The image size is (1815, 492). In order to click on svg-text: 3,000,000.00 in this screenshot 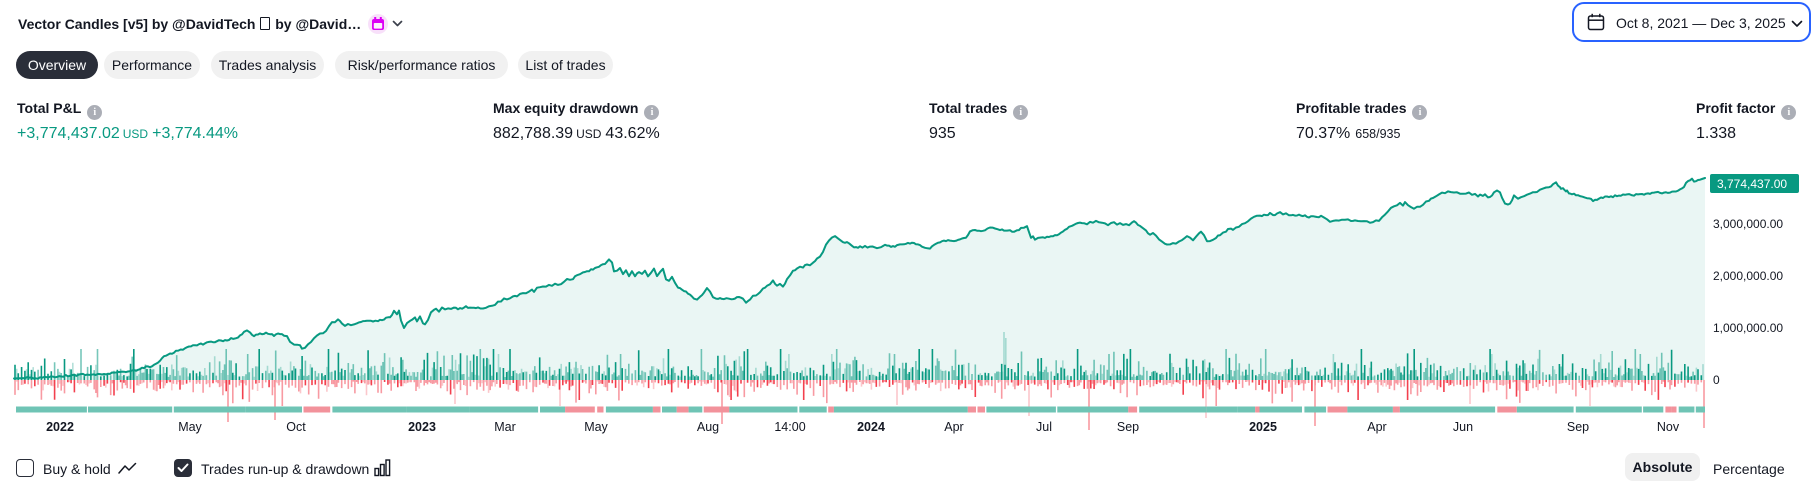, I will do `click(1748, 224)`.